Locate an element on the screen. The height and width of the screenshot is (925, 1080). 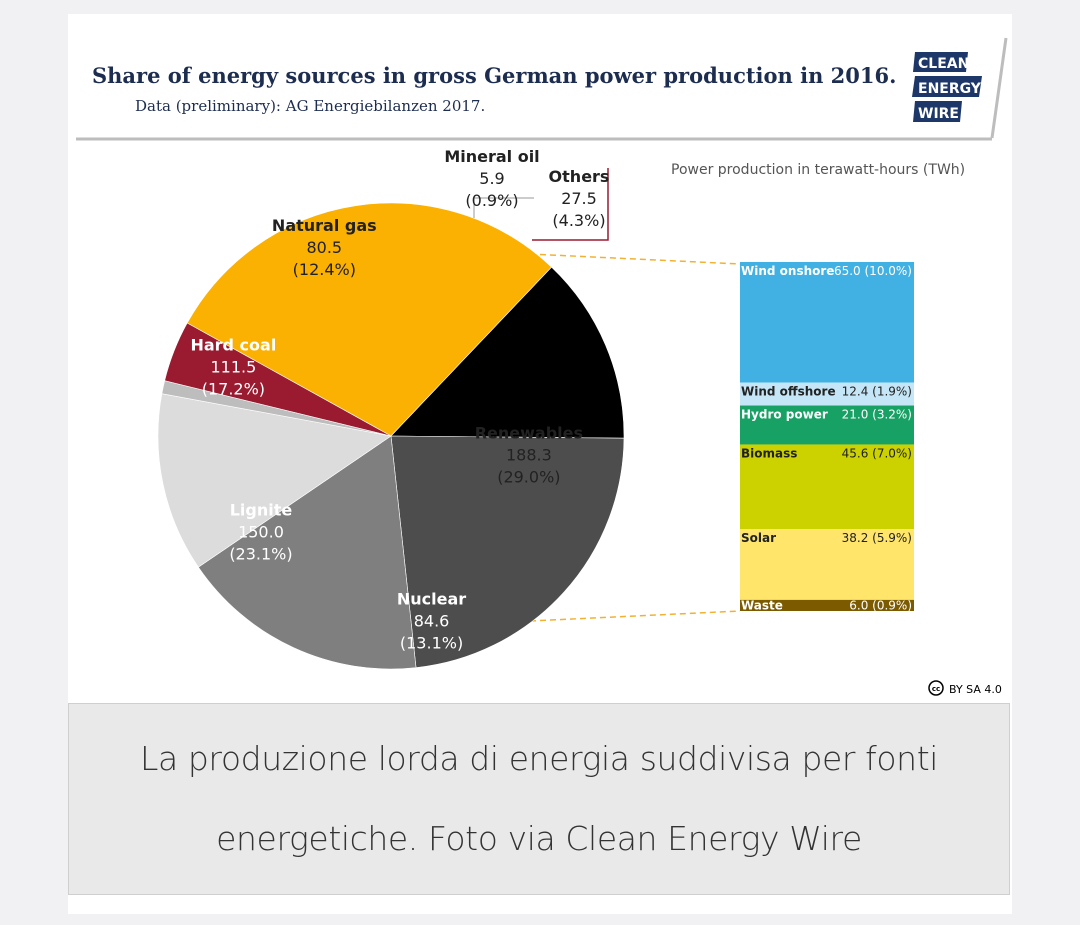
bar-value-hydro-power: 21.0 (3.2%) is located at coordinates (877, 415).